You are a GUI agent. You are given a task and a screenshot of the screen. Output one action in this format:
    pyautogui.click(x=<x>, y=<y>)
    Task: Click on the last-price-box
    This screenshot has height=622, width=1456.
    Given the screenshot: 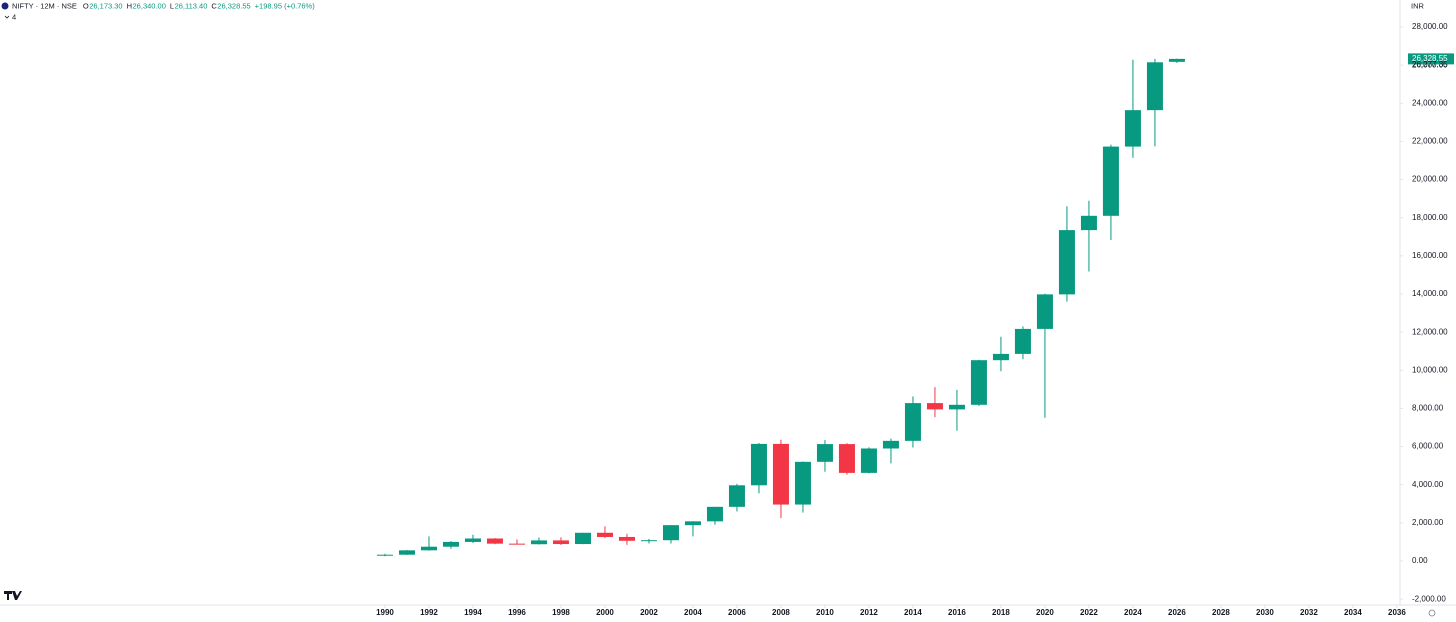 What is the action you would take?
    pyautogui.click(x=1431, y=59)
    